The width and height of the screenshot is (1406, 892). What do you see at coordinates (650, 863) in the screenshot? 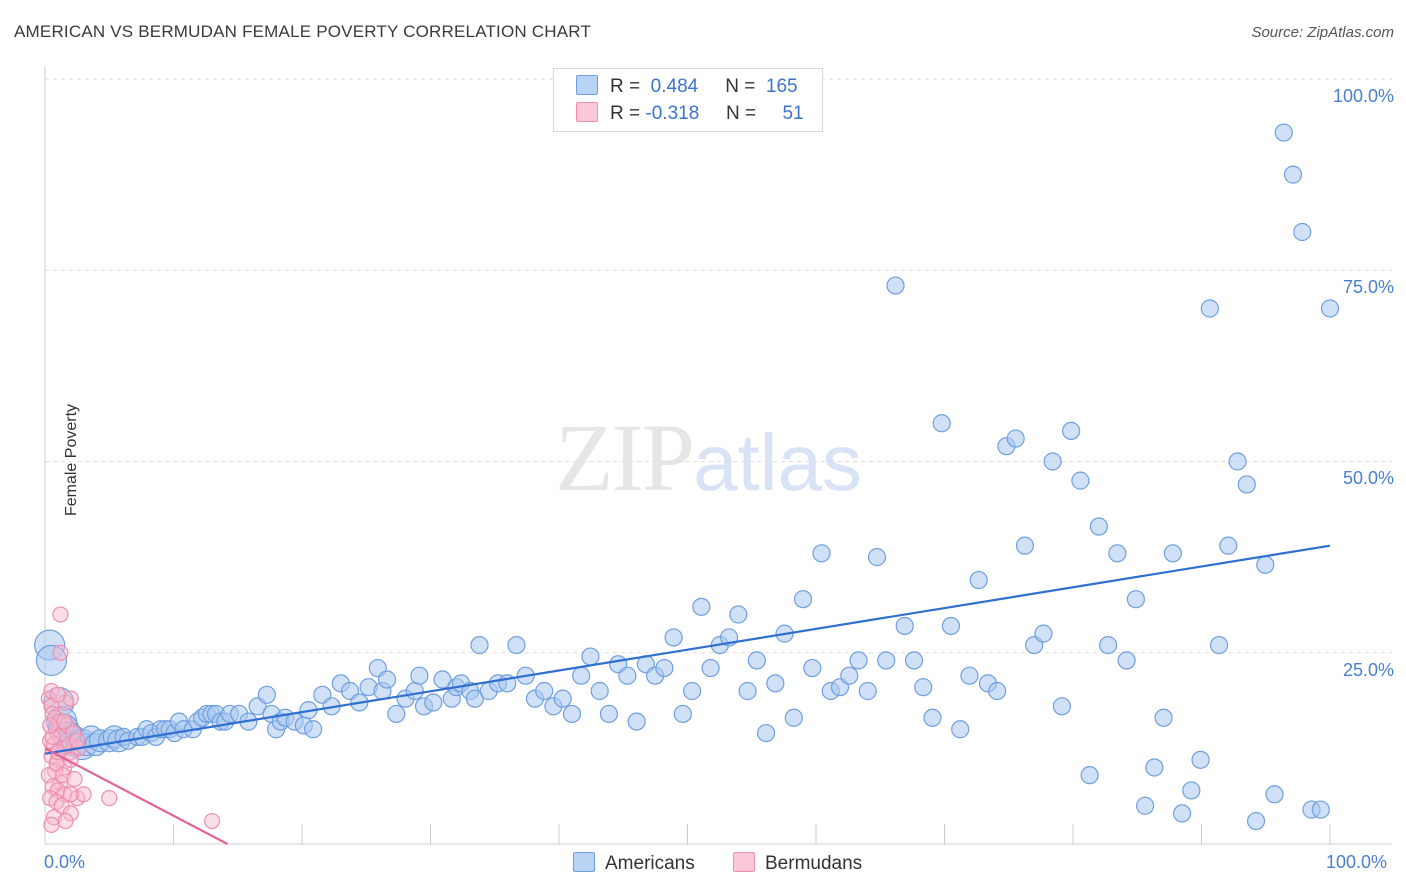
I see `americans-legend-label: Americans` at bounding box center [650, 863].